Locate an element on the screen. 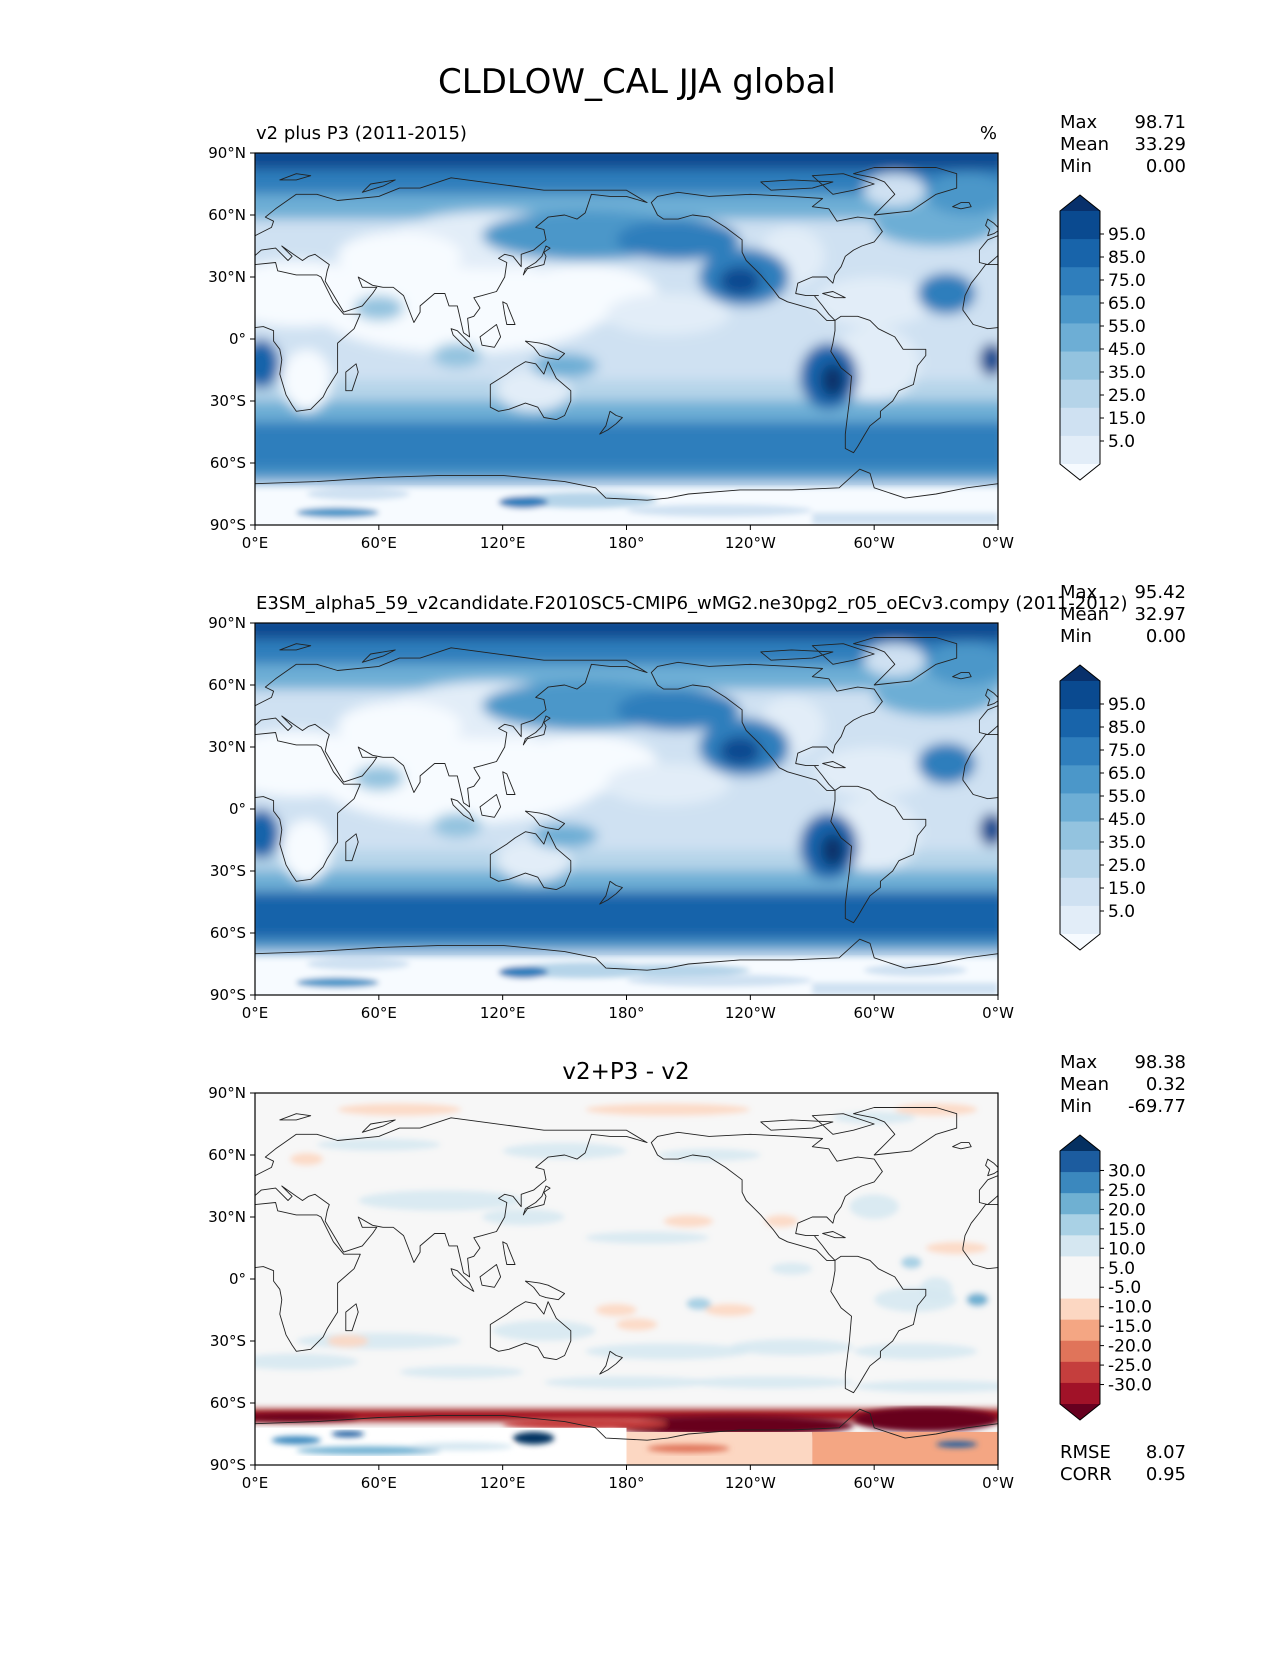  x-tick-label: 0°W is located at coordinates (998, 1483).